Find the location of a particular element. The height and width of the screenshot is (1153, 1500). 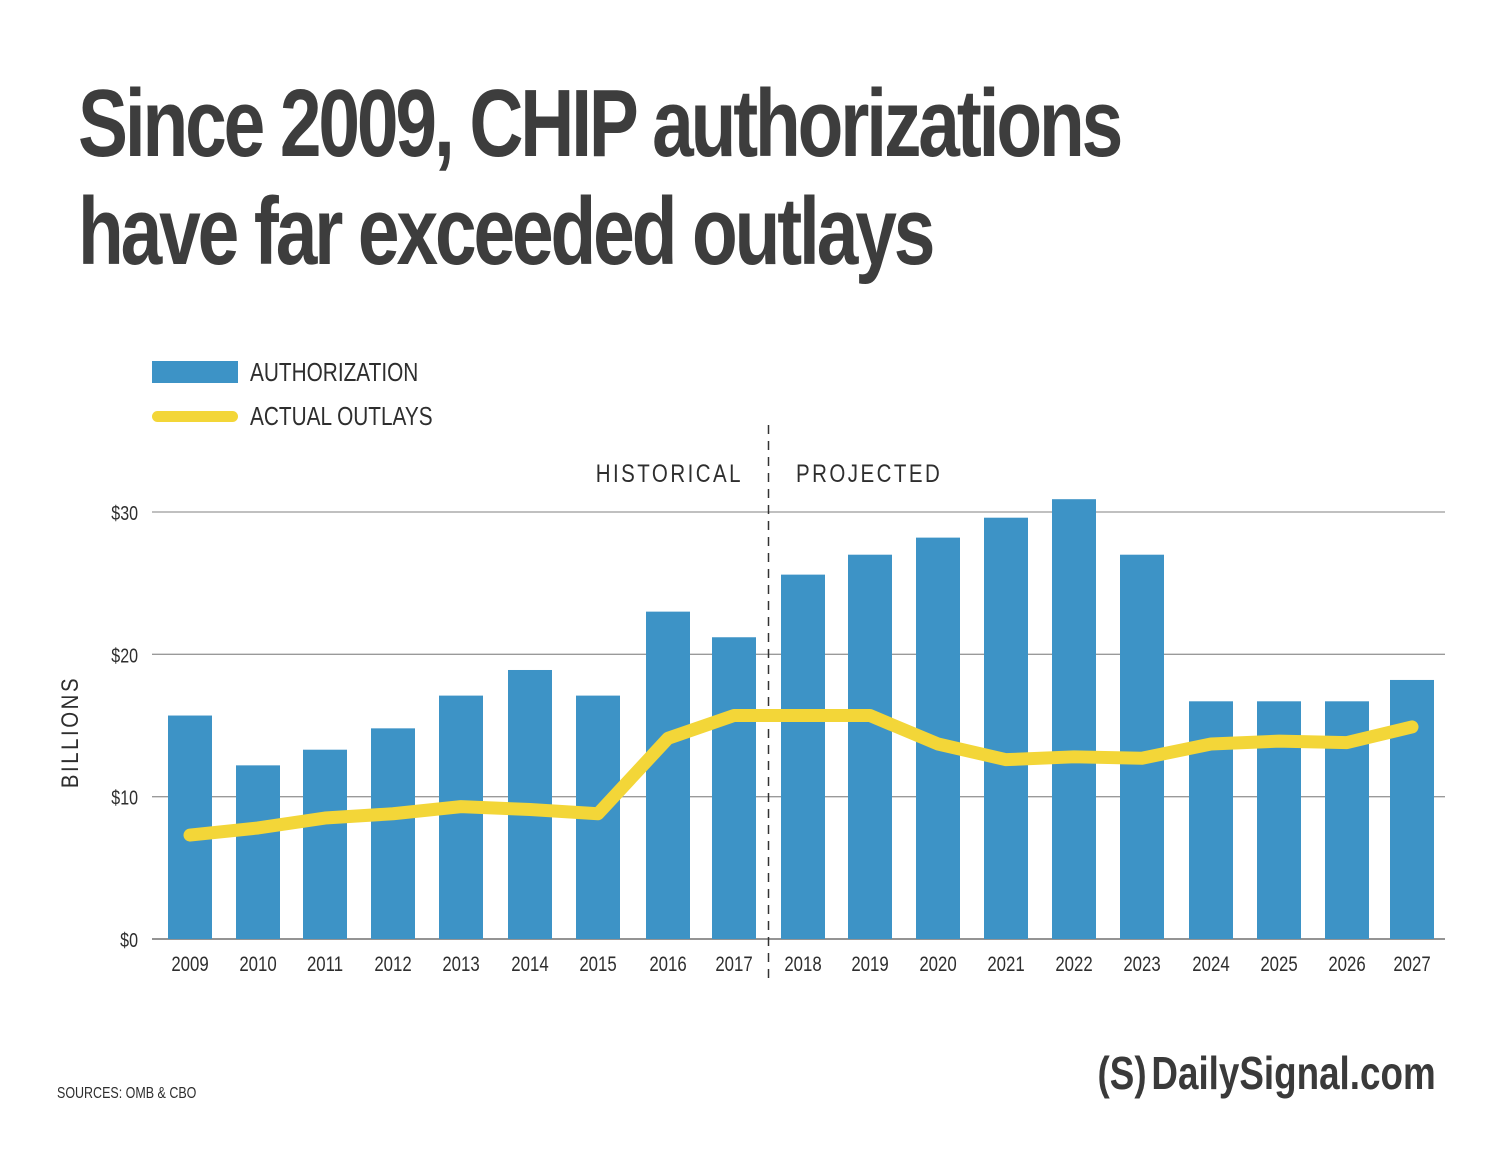

y-tick-label: $0 is located at coordinates (129, 940).